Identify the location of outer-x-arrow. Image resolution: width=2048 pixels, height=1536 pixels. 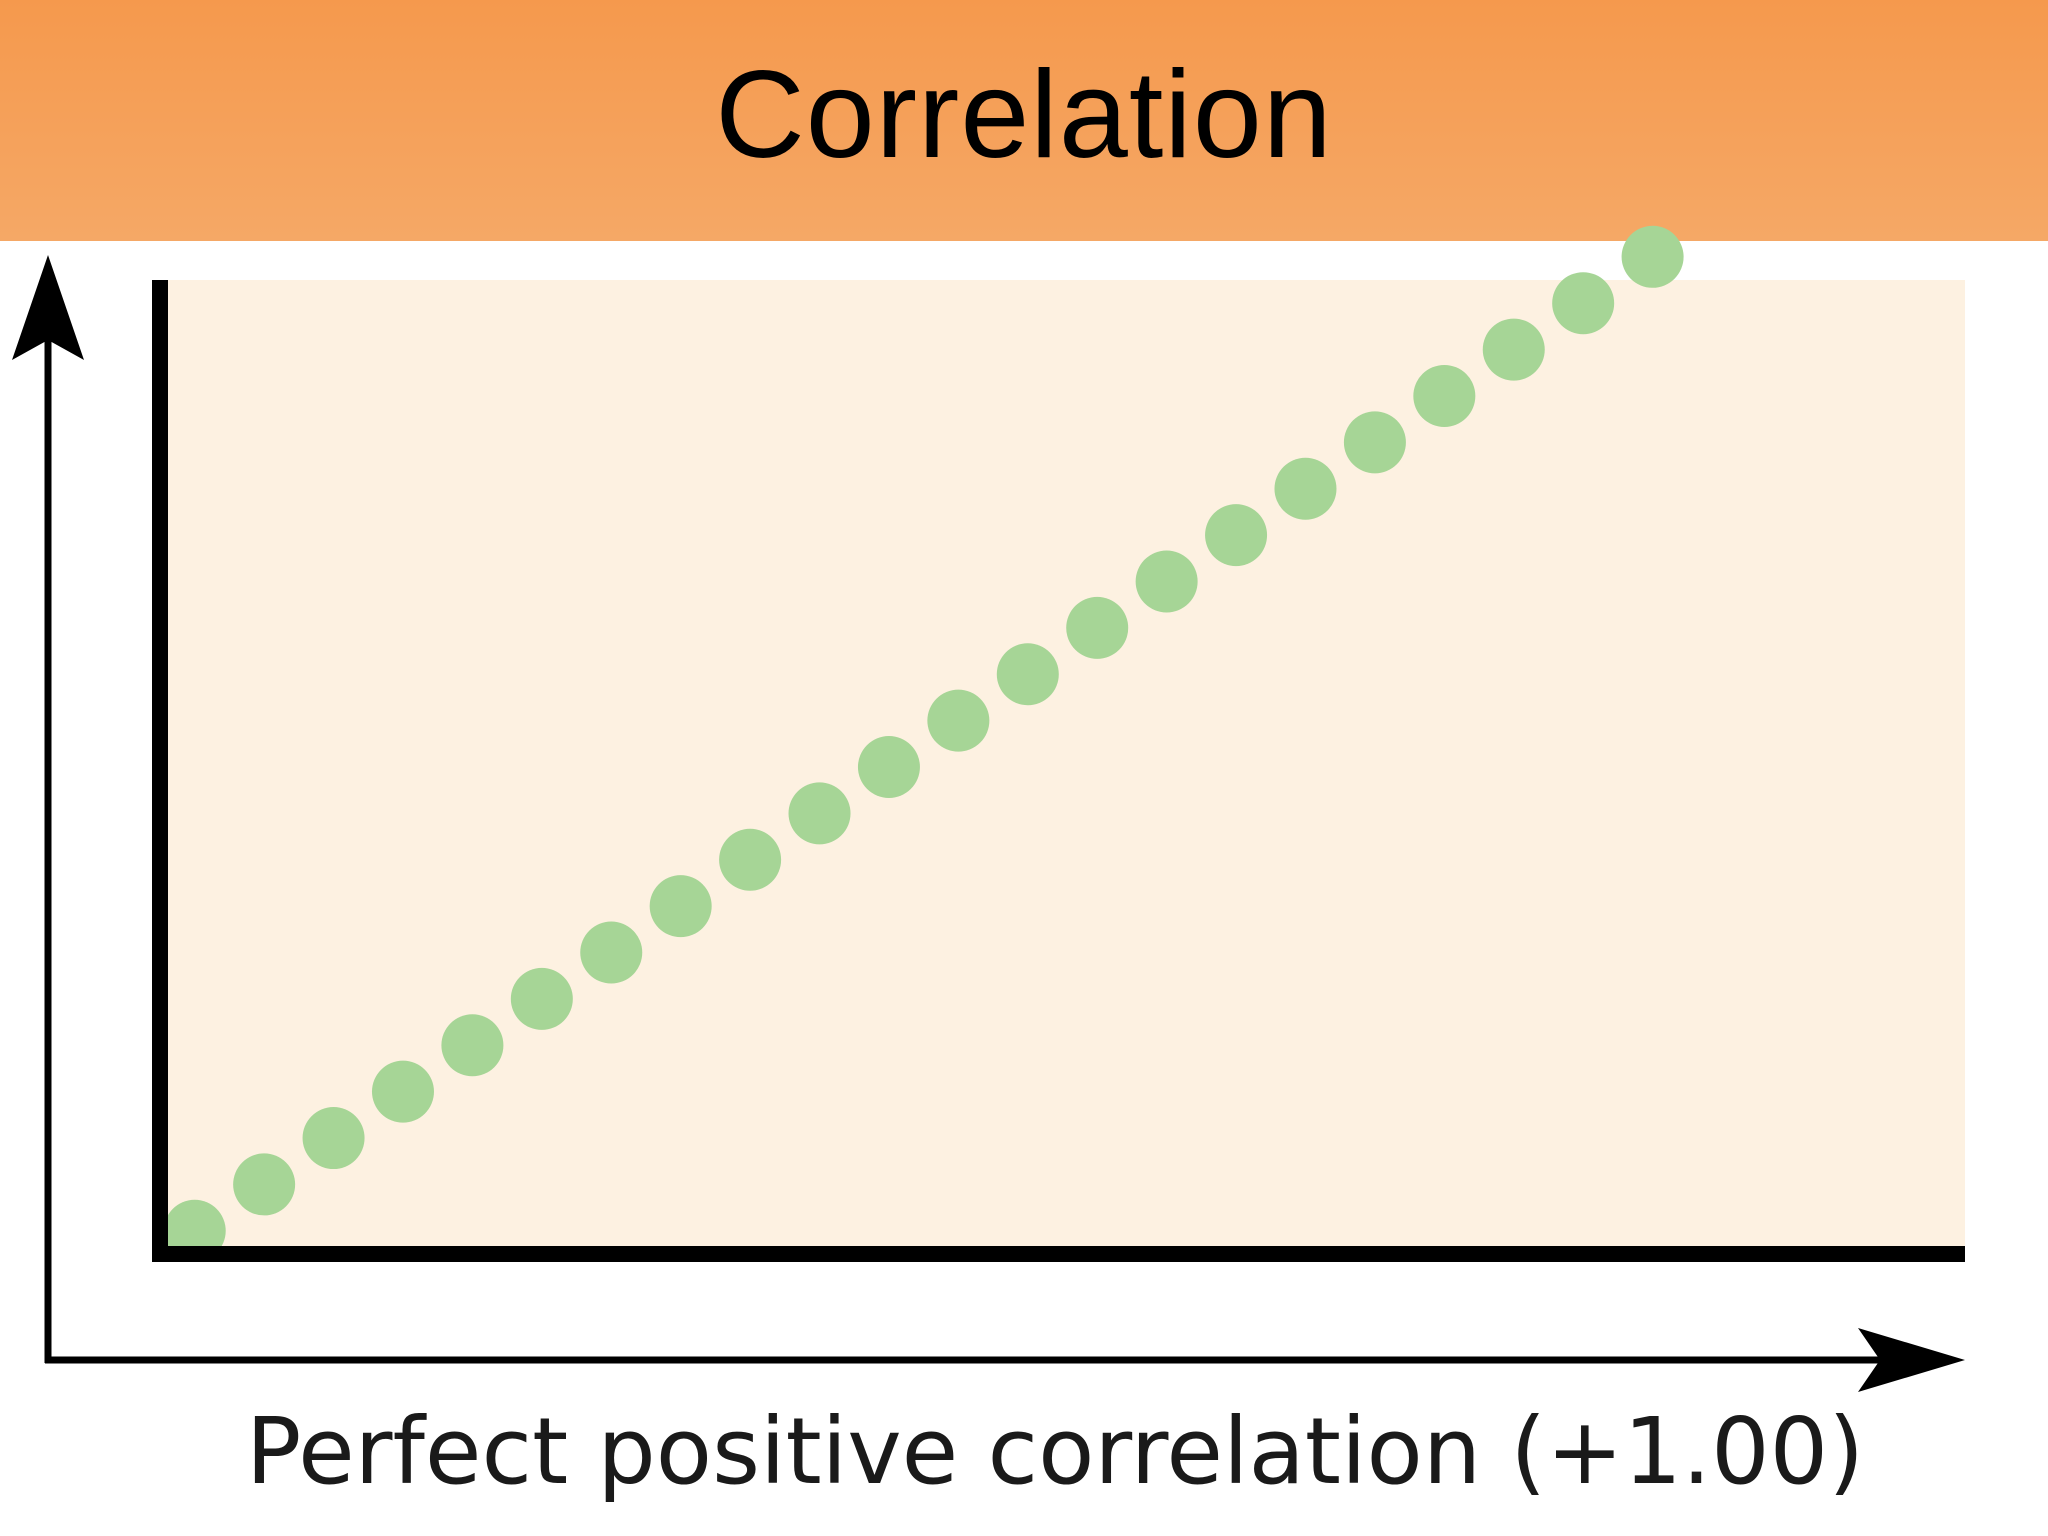
(1005, 1360).